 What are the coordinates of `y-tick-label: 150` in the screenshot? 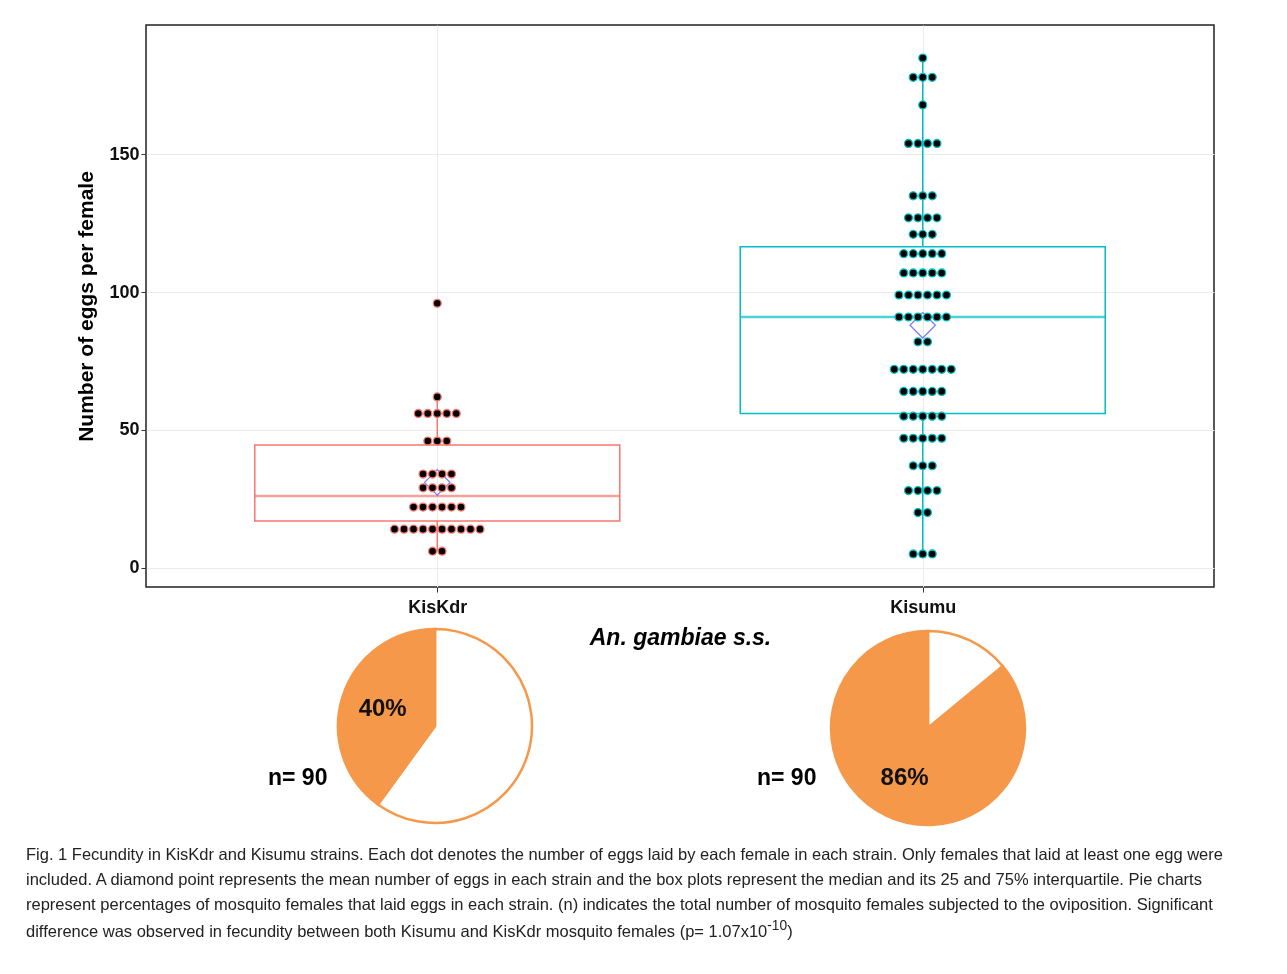 It's located at (124, 153).